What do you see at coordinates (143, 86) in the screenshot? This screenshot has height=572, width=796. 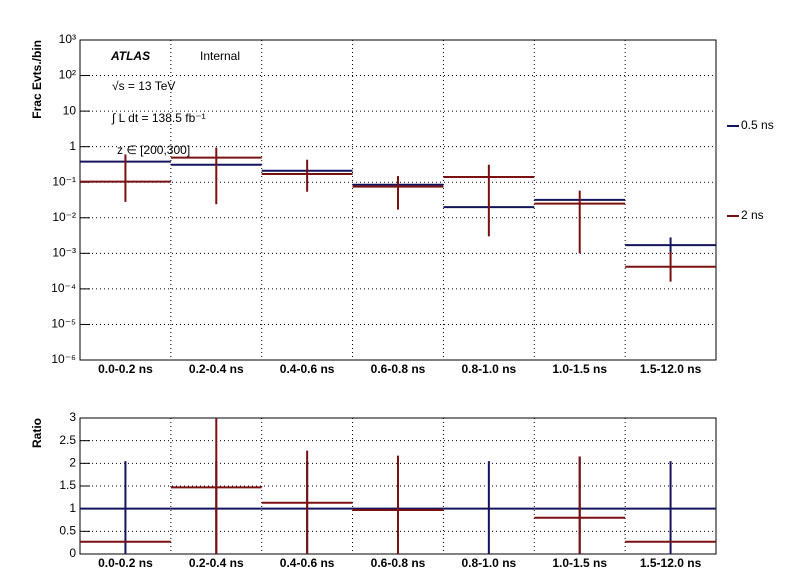 I see `annotation: √s = 13 TeV` at bounding box center [143, 86].